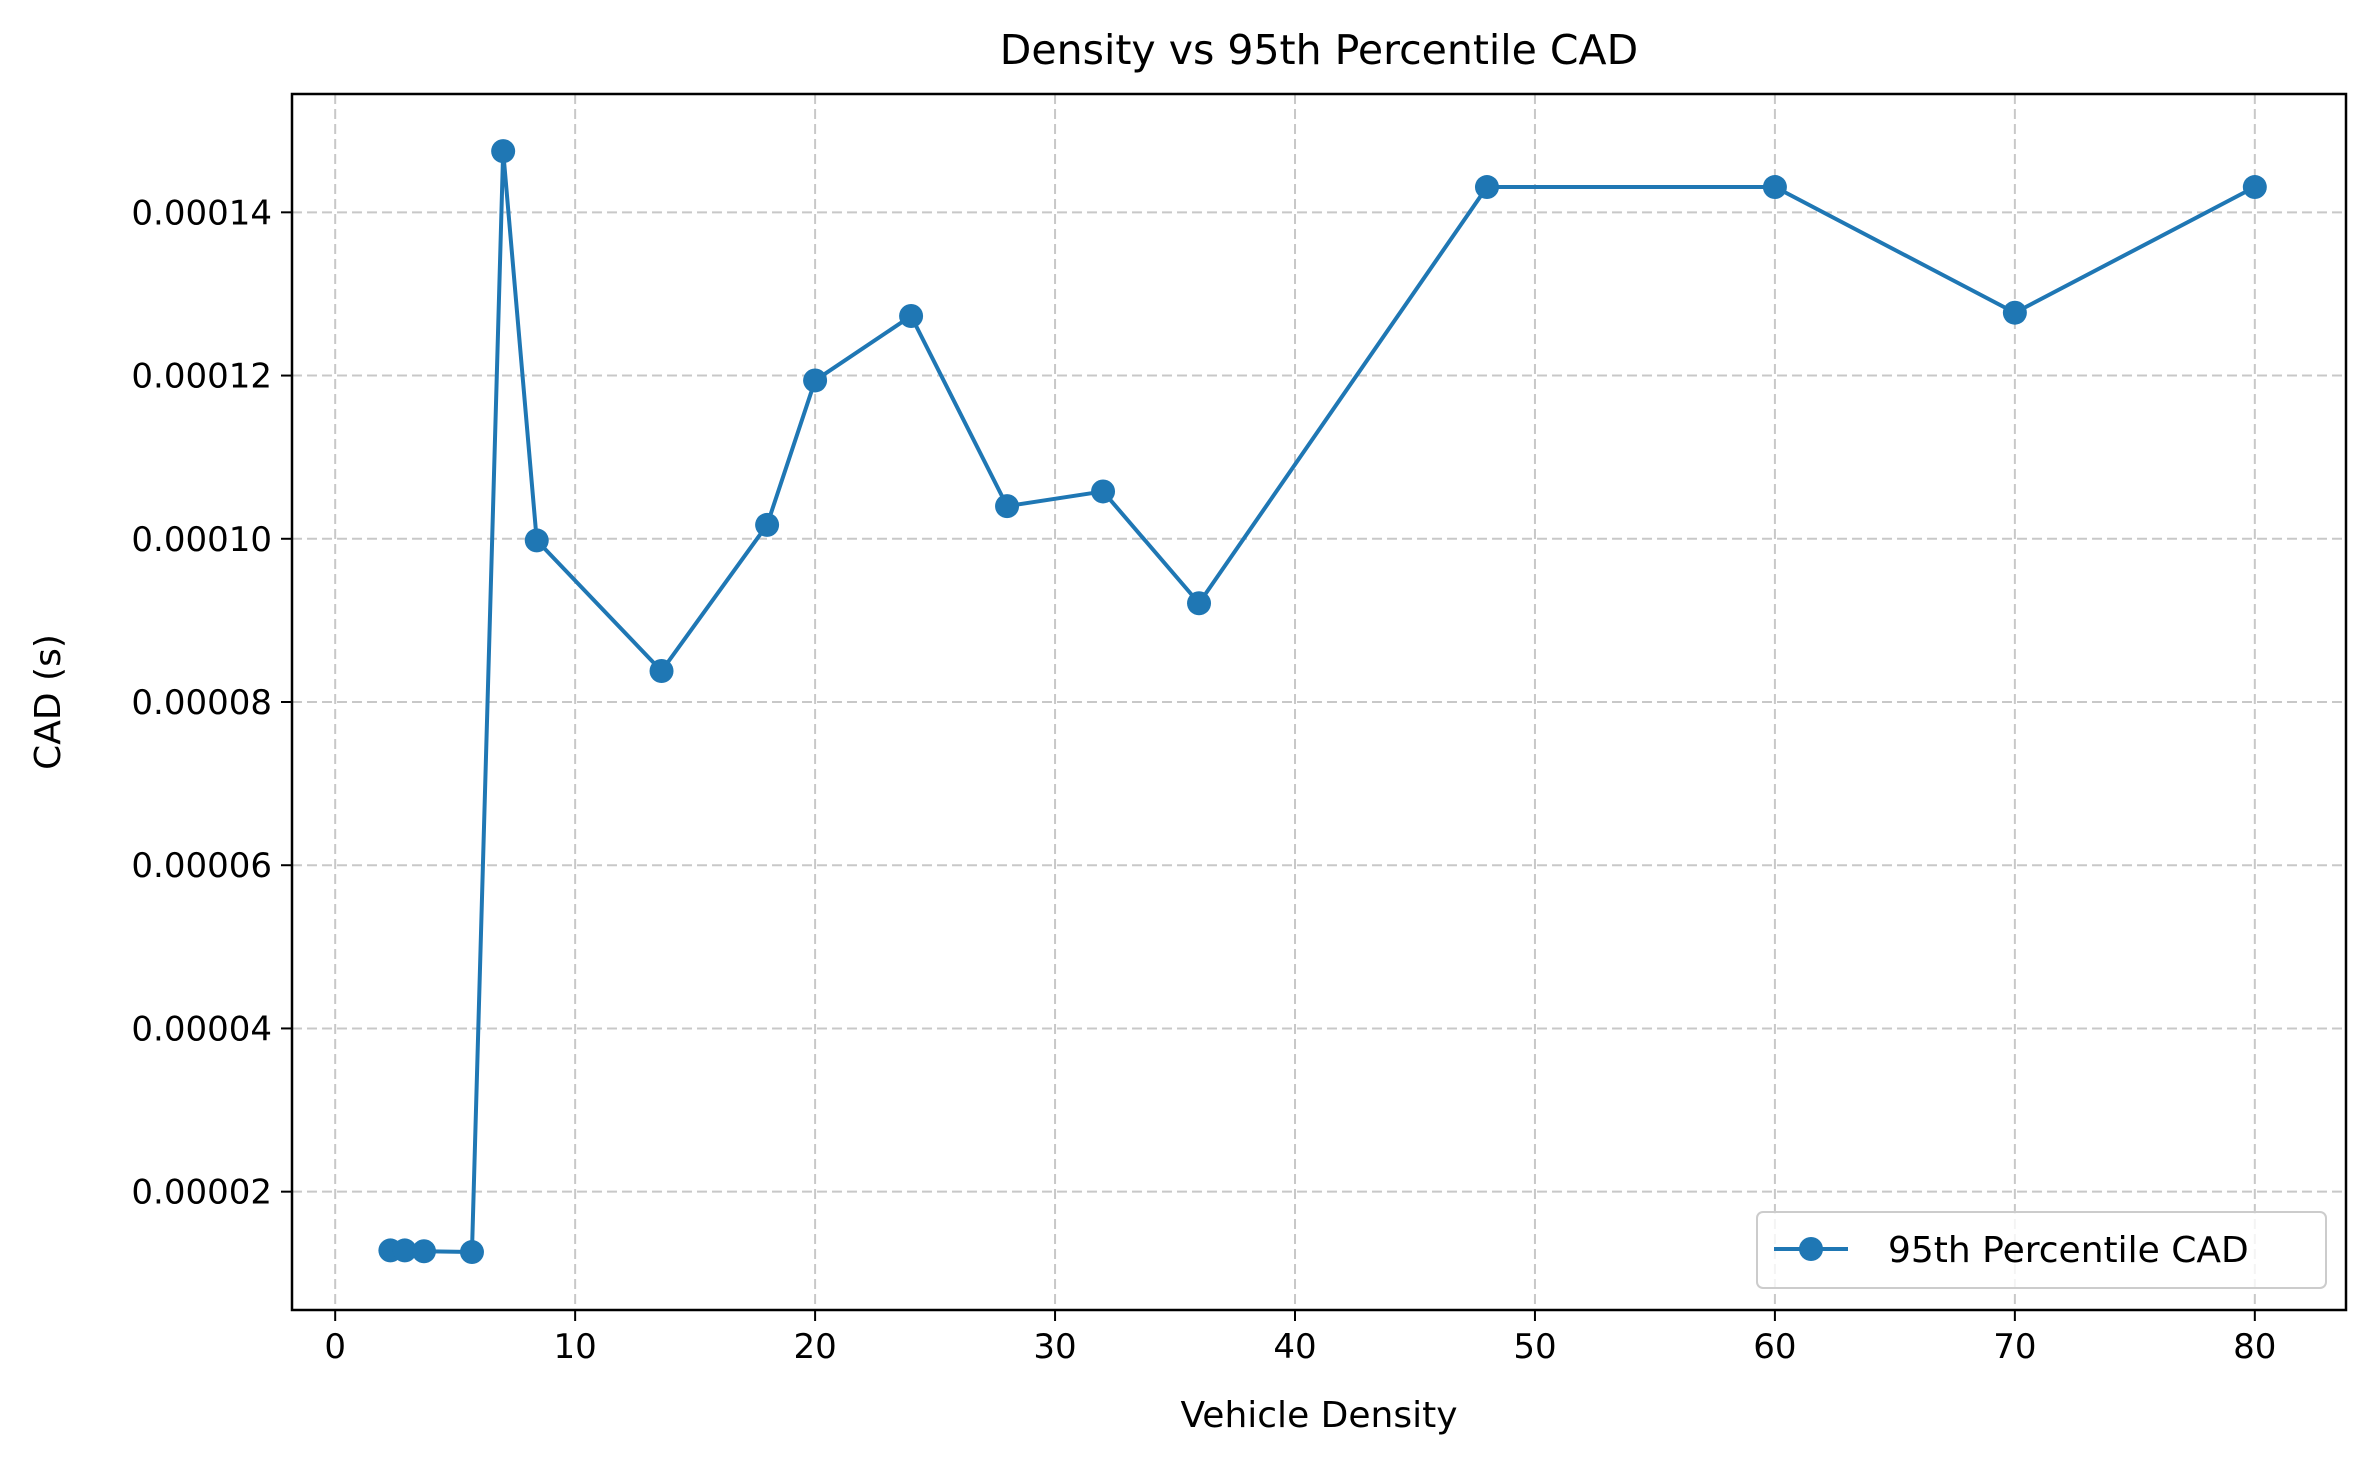 Image resolution: width=2371 pixels, height=1466 pixels. I want to click on x-tick-label: 10, so click(575, 1347).